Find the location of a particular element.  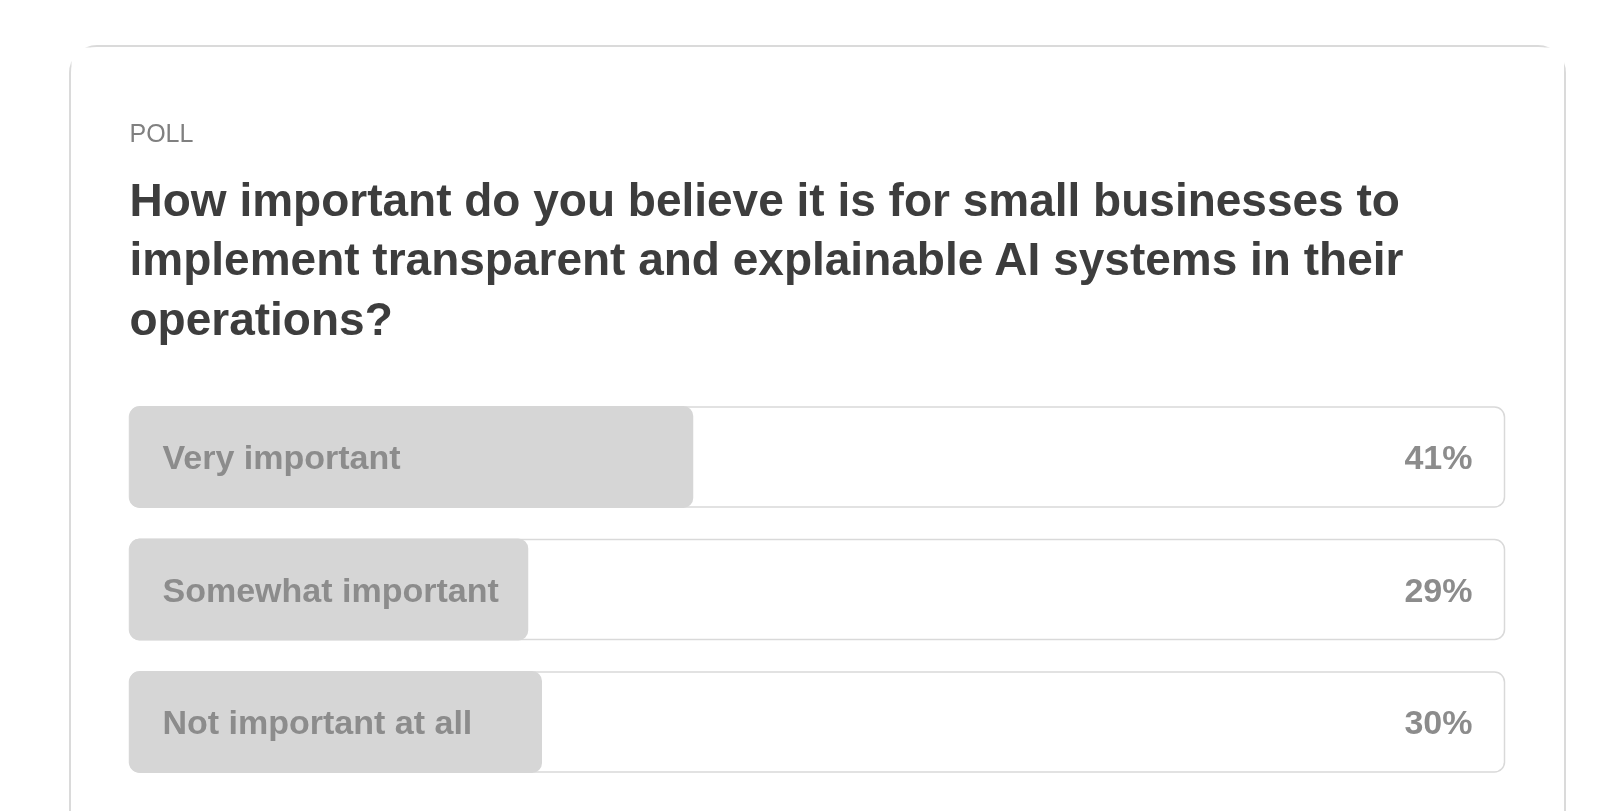

y-tick-label: Very important is located at coordinates (281, 457).